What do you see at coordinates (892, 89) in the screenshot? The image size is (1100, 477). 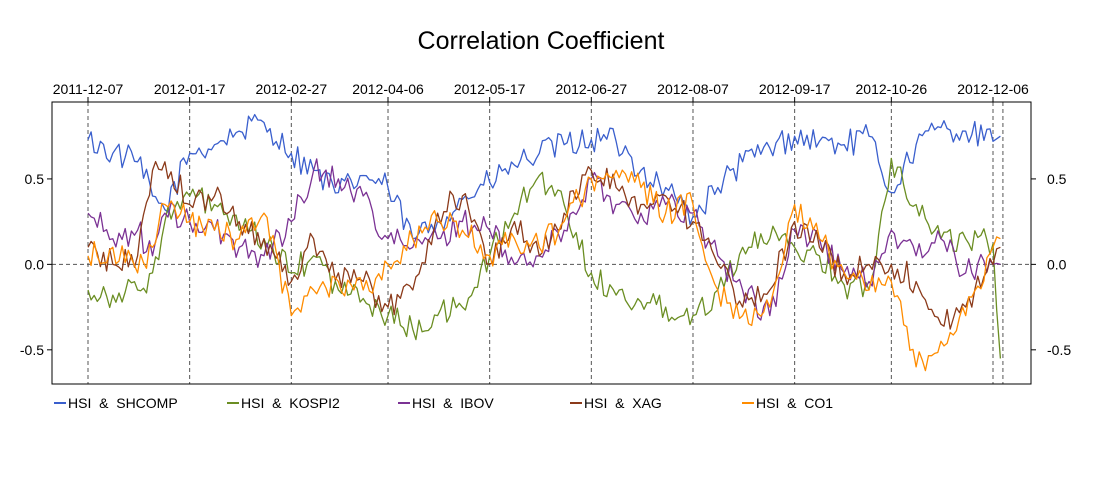 I see `x-tick-label: 2012-10-26` at bounding box center [892, 89].